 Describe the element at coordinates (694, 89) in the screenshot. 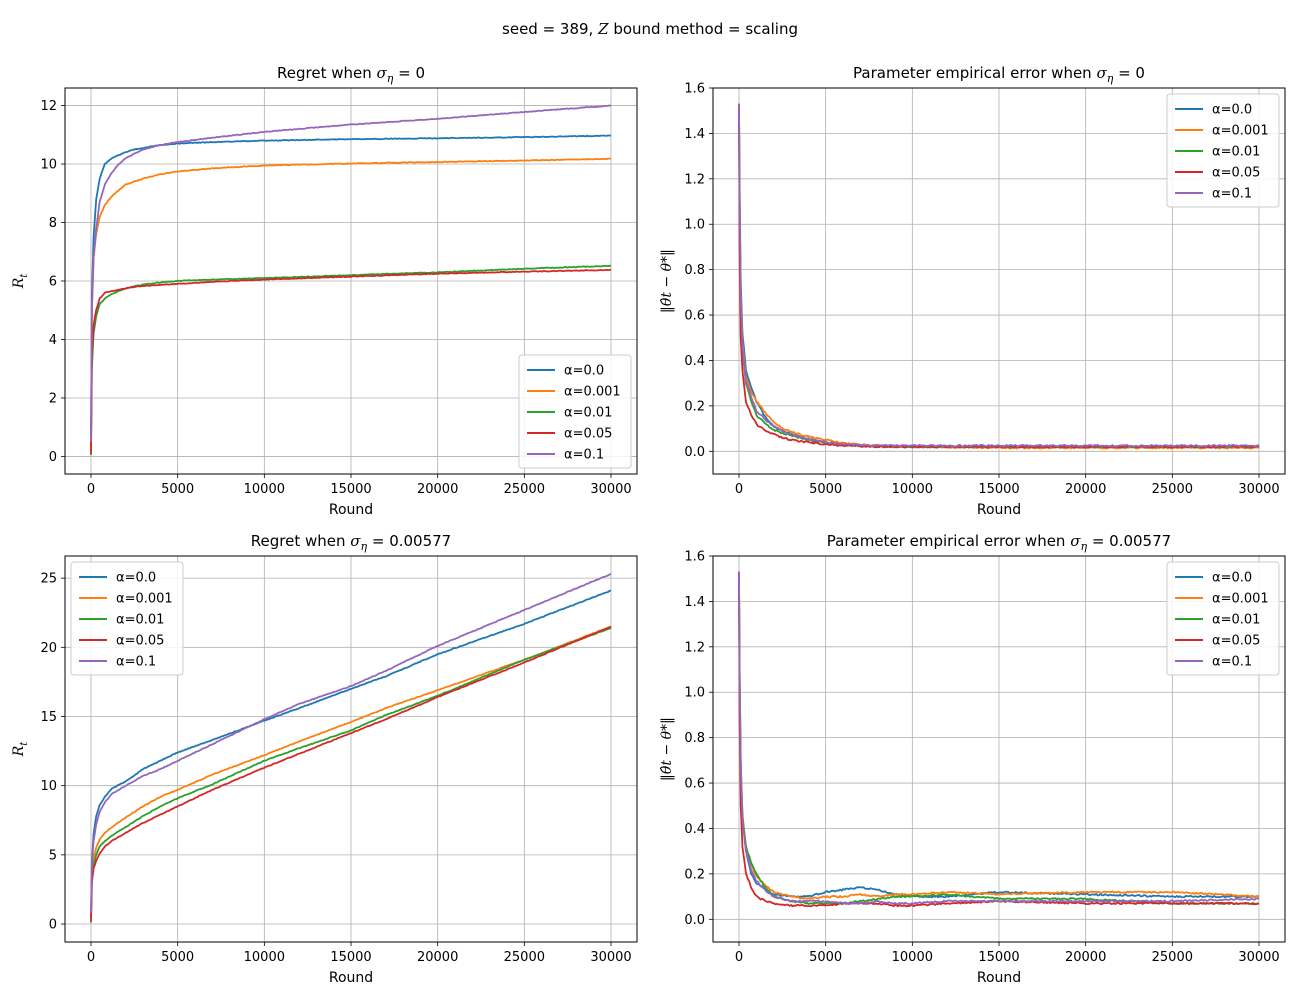

I see `y-tick-label: 1.6` at that location.